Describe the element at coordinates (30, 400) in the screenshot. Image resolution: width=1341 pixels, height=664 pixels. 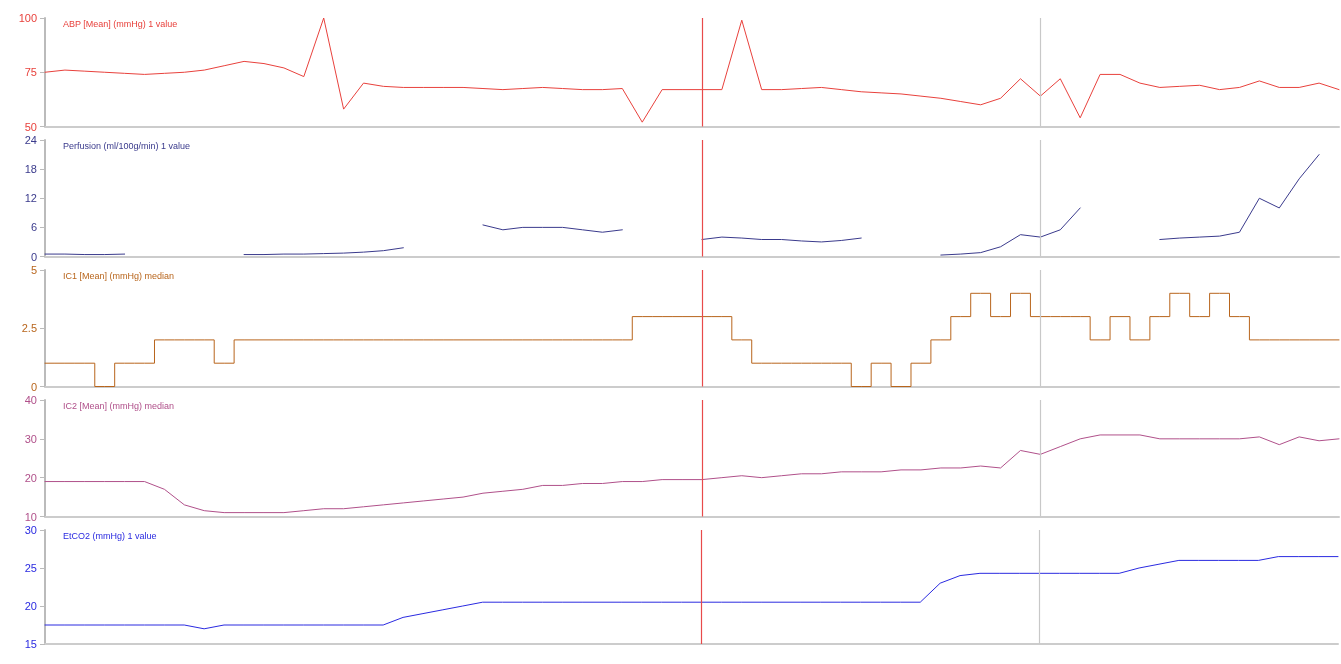
I see `y-tick-label: 40` at that location.